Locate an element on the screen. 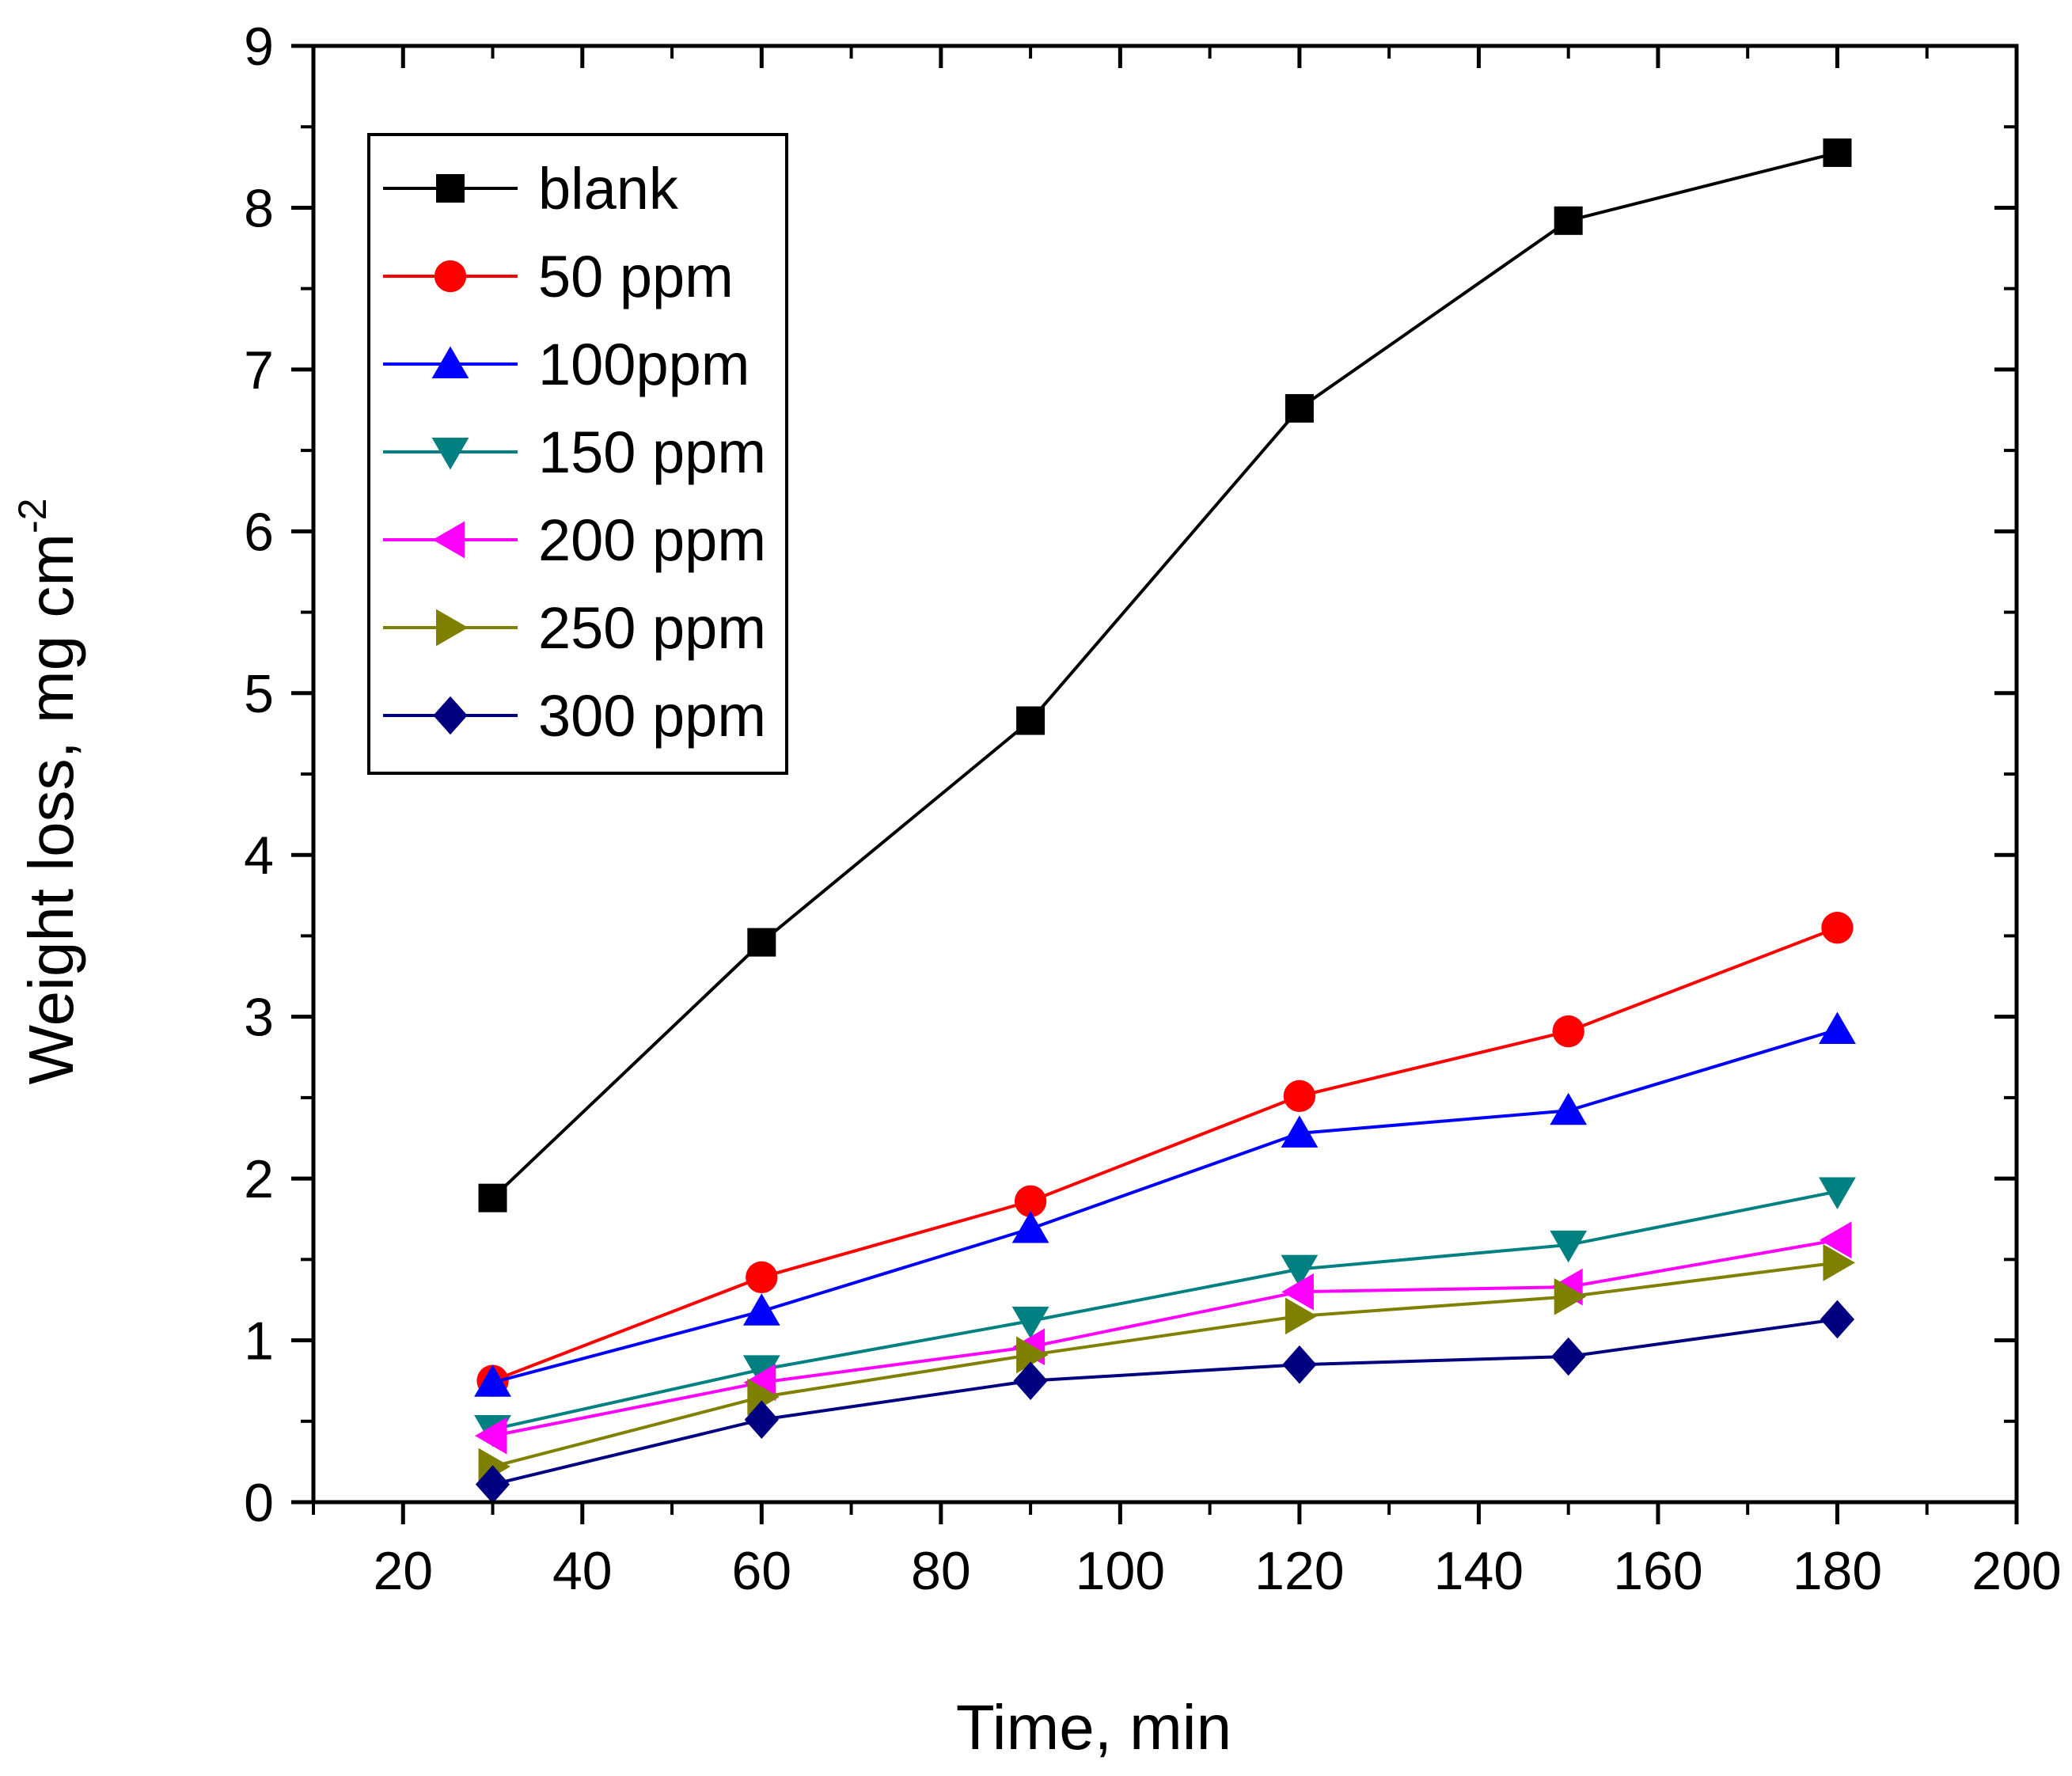  legend-entry: blank is located at coordinates (531, 189).